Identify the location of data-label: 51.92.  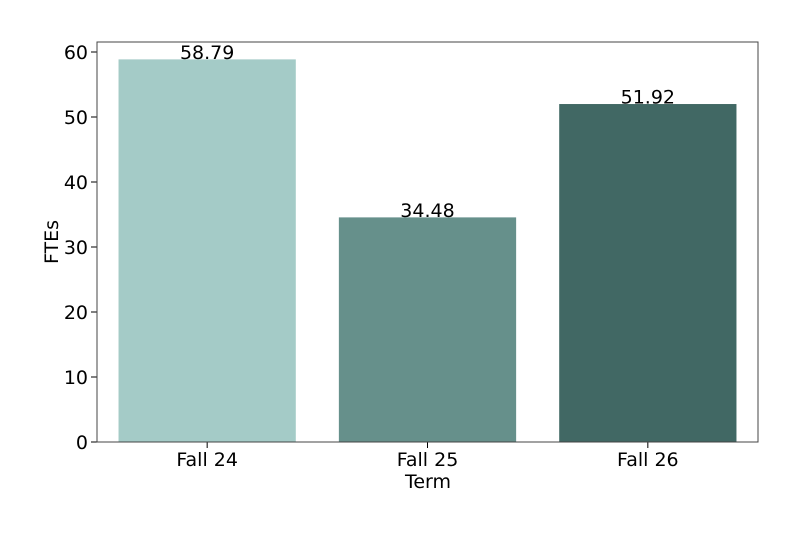
(648, 98).